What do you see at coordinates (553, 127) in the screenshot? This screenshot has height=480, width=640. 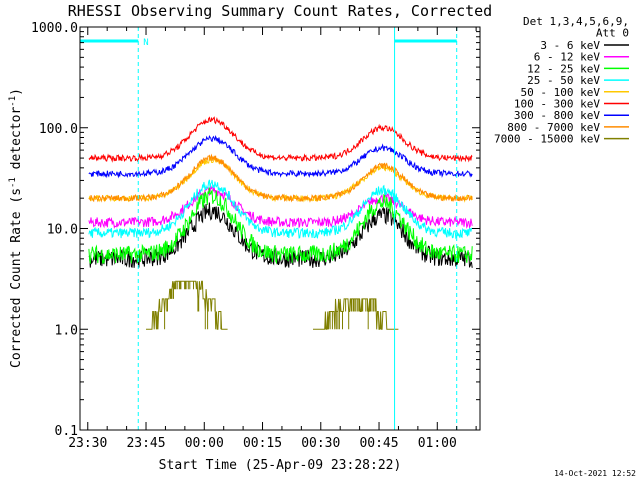 I see `legend-label-7: 800 - 7000 keV` at bounding box center [553, 127].